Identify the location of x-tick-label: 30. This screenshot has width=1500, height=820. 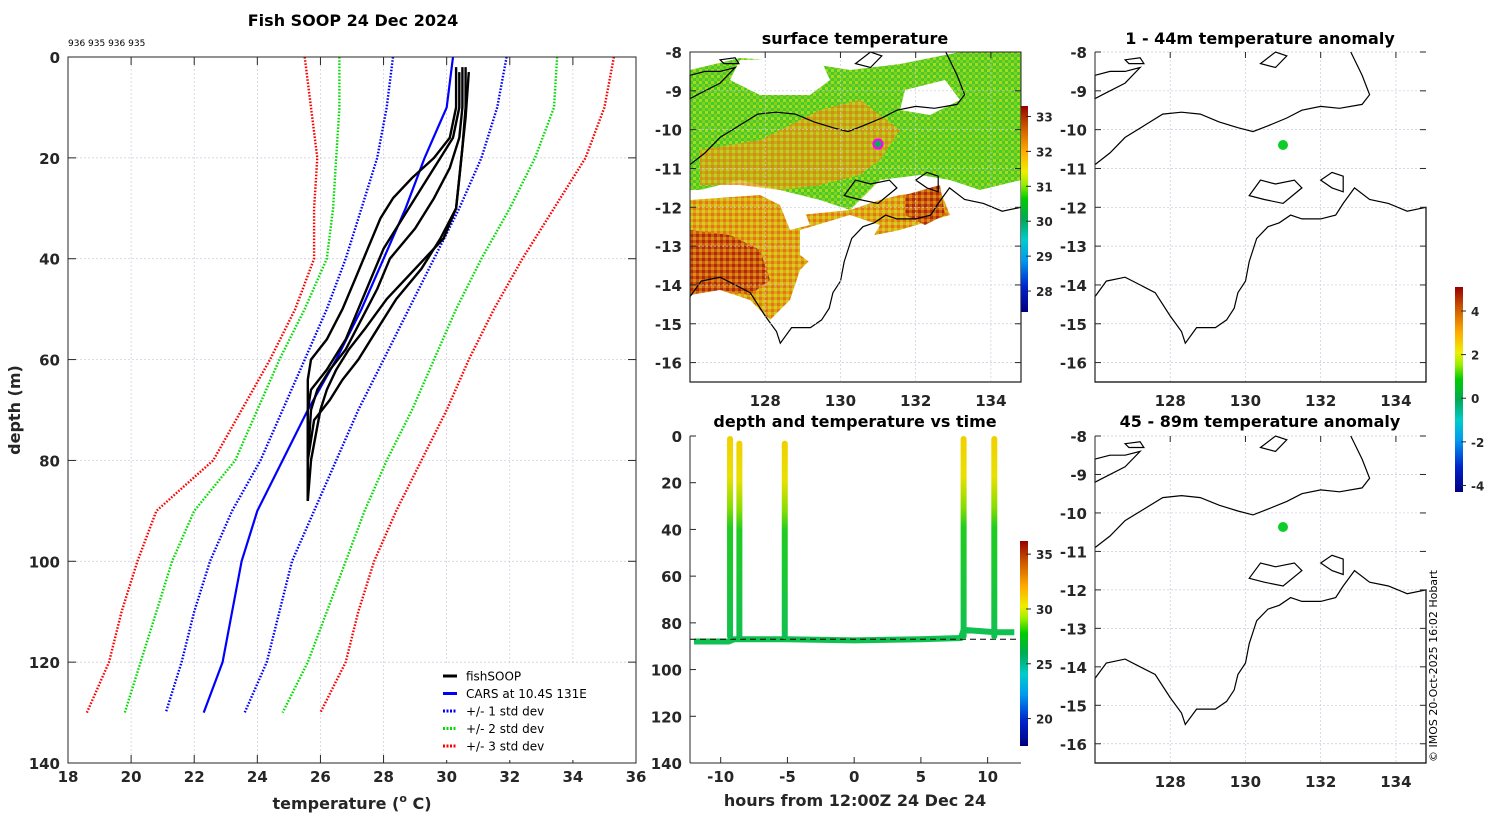
(446, 777).